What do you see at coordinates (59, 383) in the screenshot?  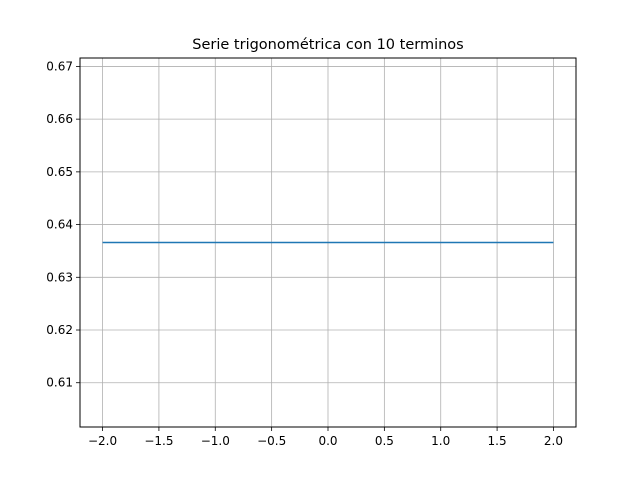 I see `y-tick-label: 0.61` at bounding box center [59, 383].